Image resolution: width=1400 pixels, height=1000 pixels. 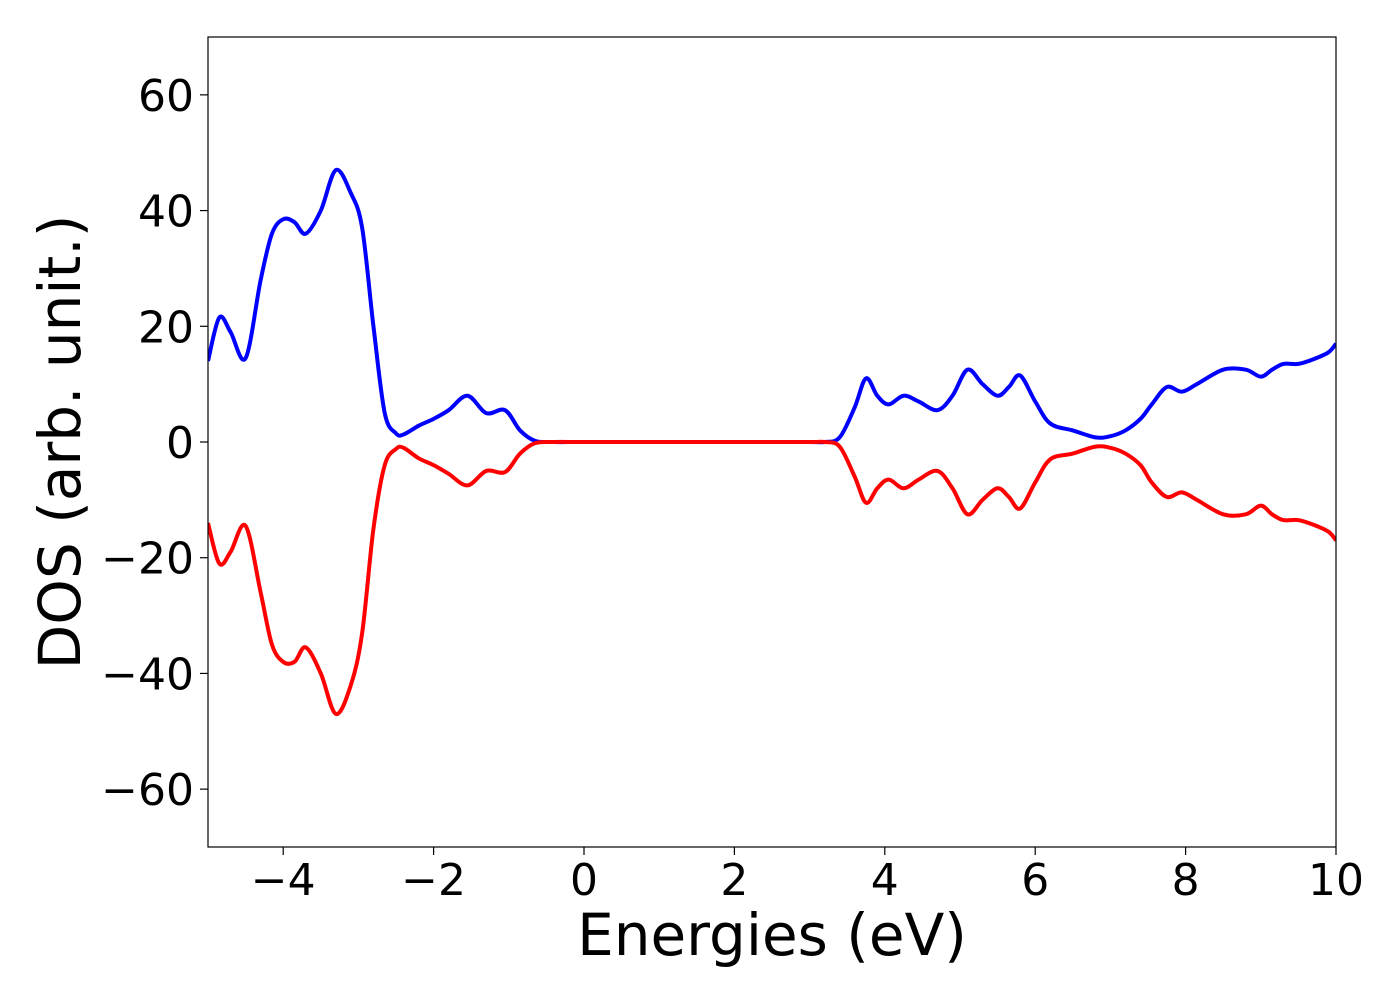 What do you see at coordinates (166, 327) in the screenshot?
I see `y-tick-label: 20` at bounding box center [166, 327].